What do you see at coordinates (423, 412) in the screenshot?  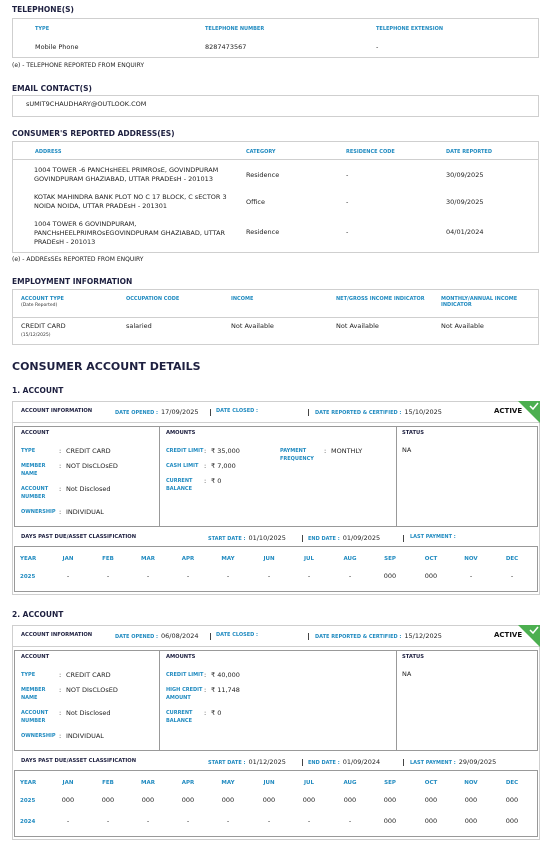 I see `value: 15/10/2025` at bounding box center [423, 412].